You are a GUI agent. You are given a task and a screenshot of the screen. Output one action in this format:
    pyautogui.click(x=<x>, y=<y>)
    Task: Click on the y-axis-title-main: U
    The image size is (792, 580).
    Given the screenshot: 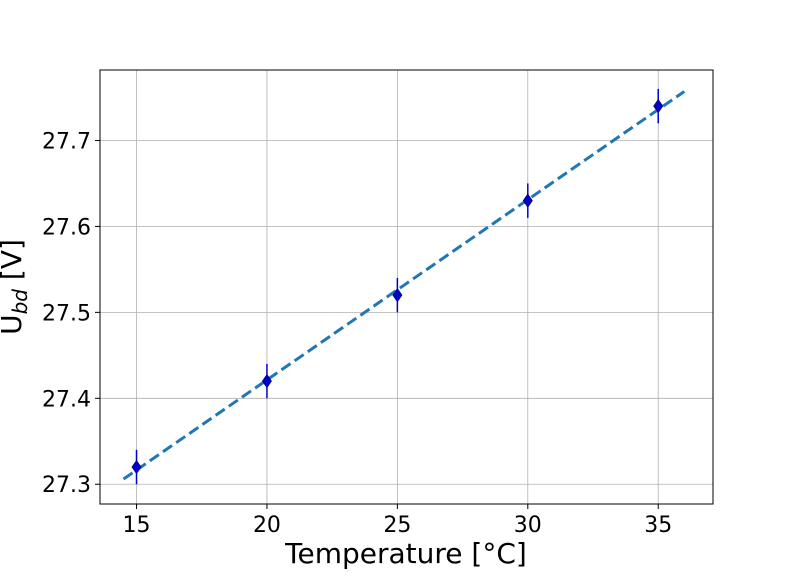 What is the action you would take?
    pyautogui.click(x=14, y=324)
    